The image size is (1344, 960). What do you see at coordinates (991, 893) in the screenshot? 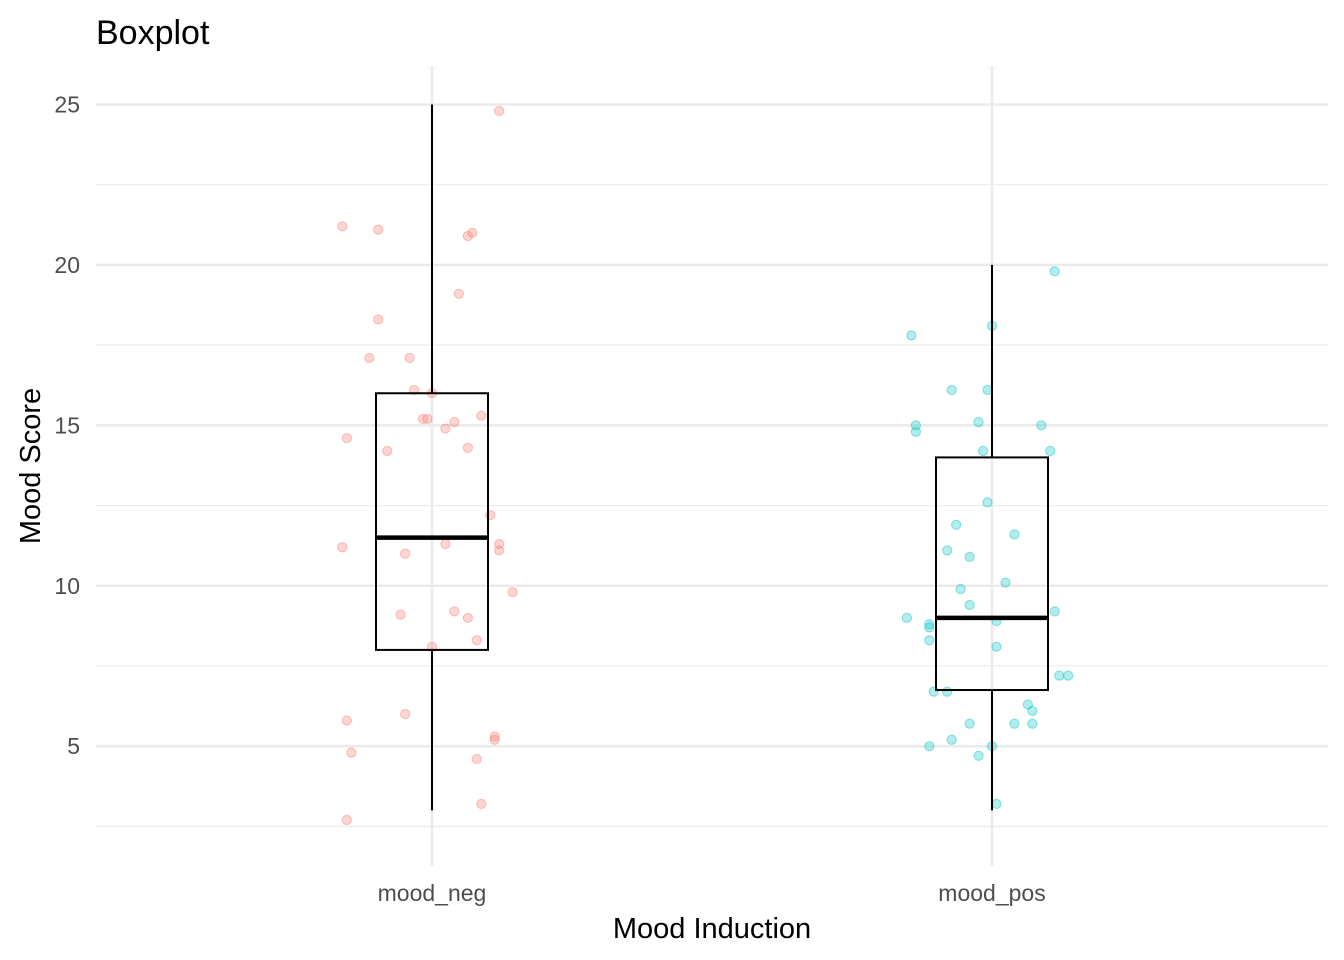
I see `x-tick-label: mood_pos` at bounding box center [991, 893].